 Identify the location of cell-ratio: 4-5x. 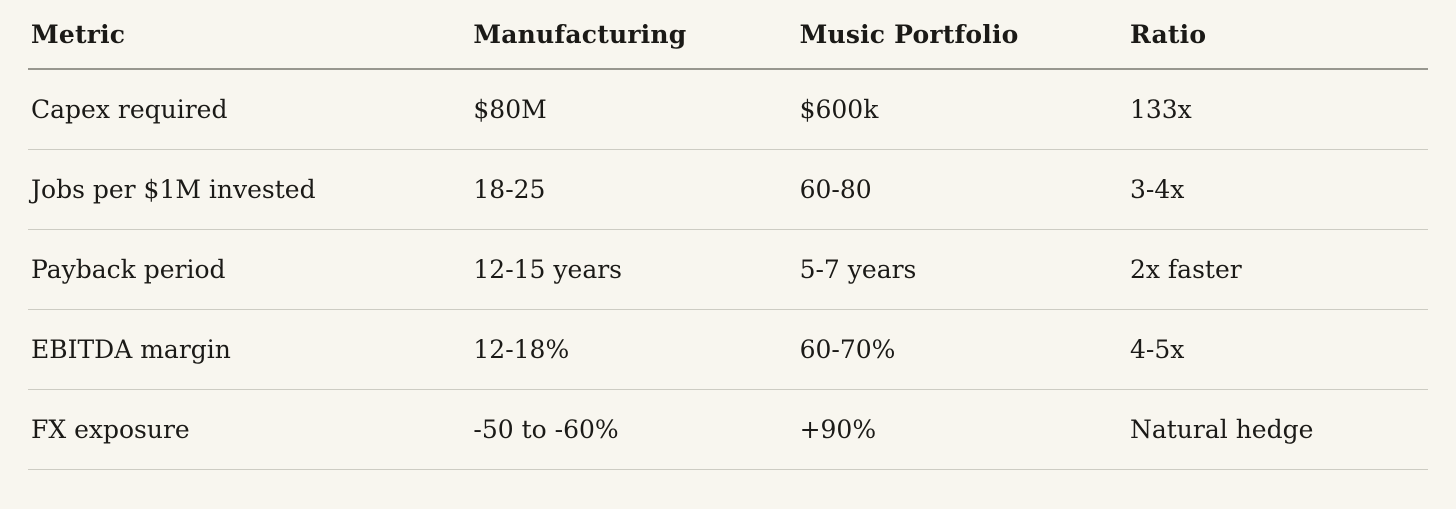
(1277, 349).